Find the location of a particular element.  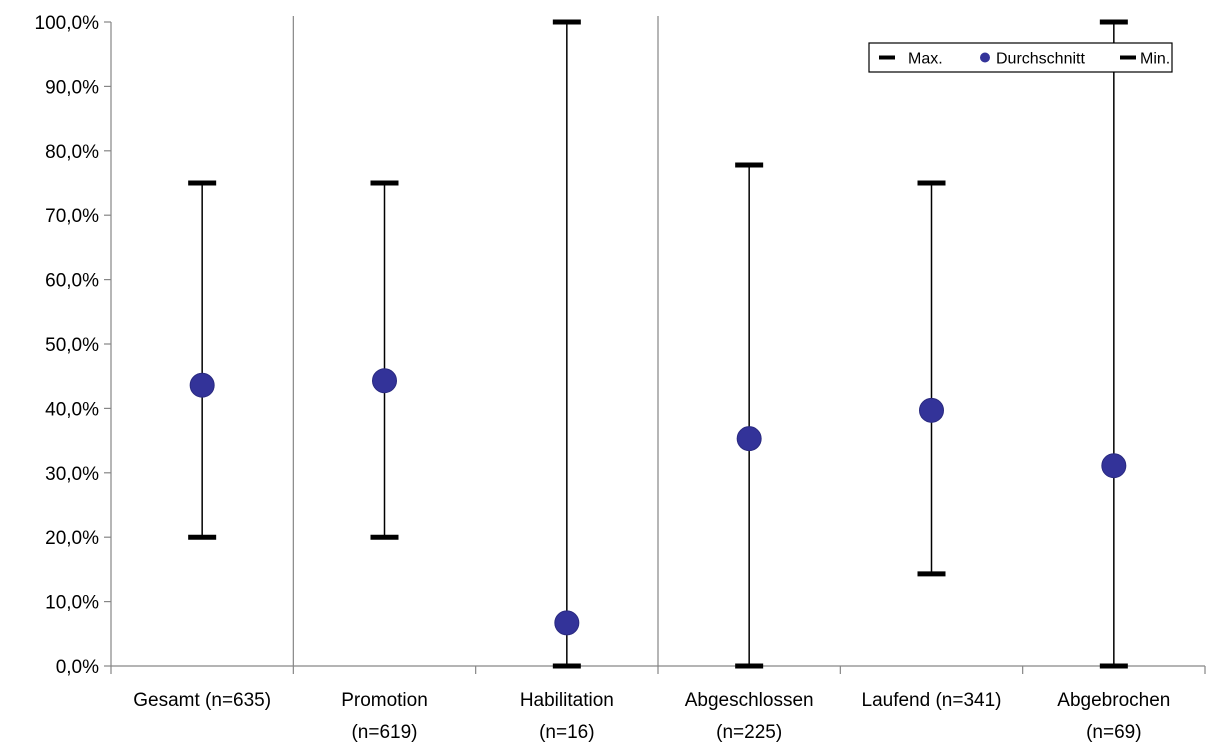

x-tick-label-line2: (n=16) is located at coordinates (566, 732).